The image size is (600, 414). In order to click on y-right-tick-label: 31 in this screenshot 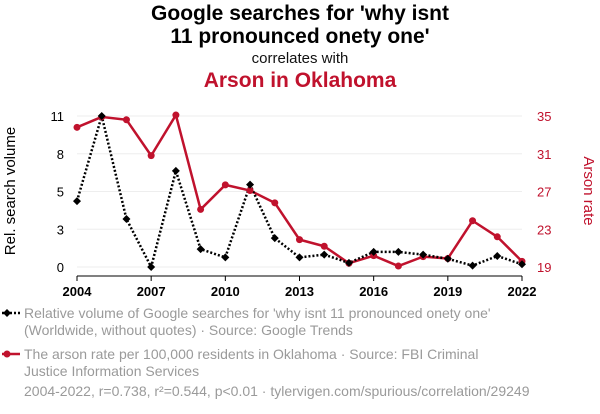, I will do `click(544, 154)`.